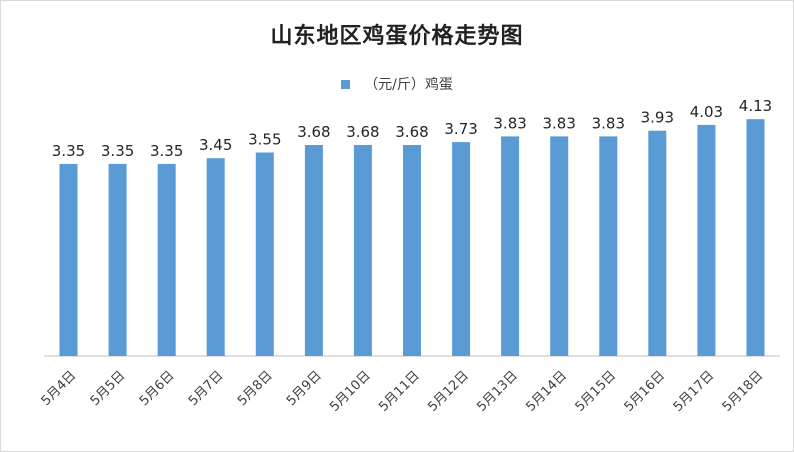 The image size is (794, 452). I want to click on x-tick-label: 5月13日, so click(497, 391).